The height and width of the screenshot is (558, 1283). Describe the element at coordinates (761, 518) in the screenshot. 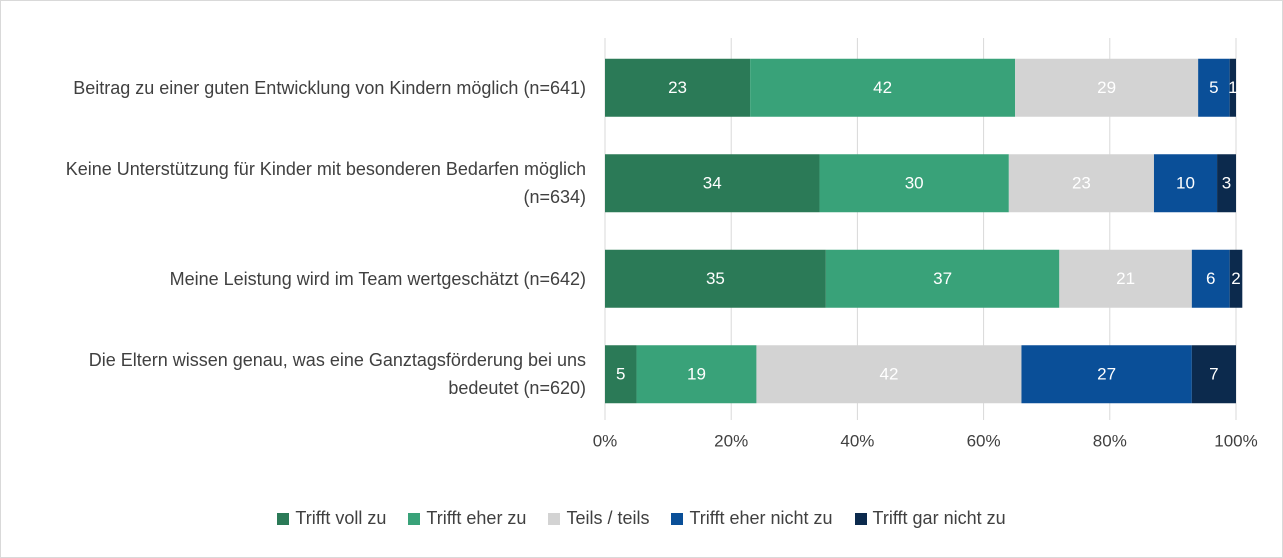

I see `legend-label: Trifft eher nicht zu` at that location.